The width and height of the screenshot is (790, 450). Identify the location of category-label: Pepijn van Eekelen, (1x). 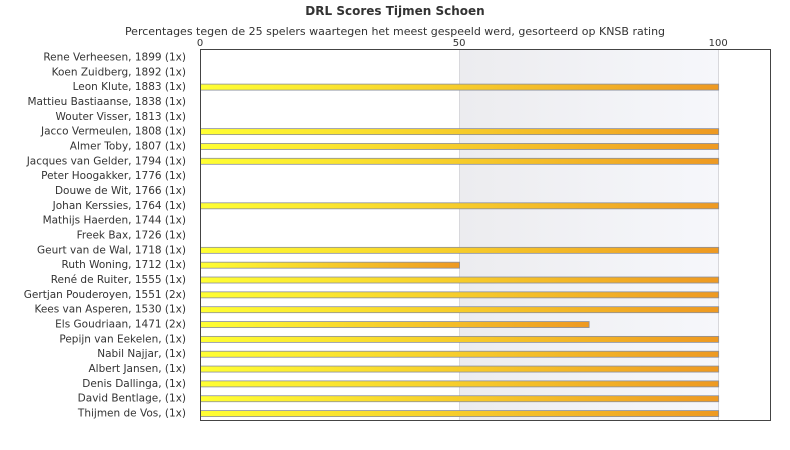
(122, 339).